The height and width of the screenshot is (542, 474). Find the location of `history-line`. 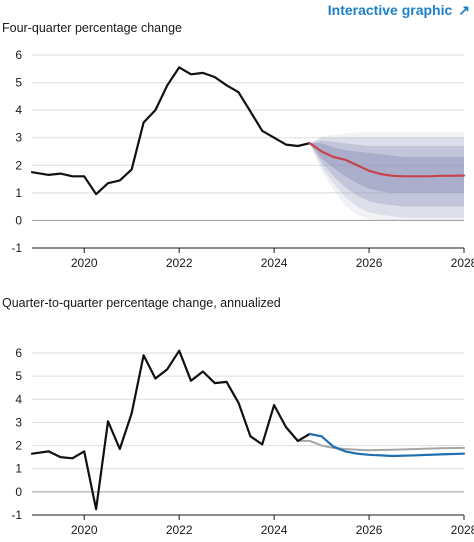

history-line is located at coordinates (170, 131).